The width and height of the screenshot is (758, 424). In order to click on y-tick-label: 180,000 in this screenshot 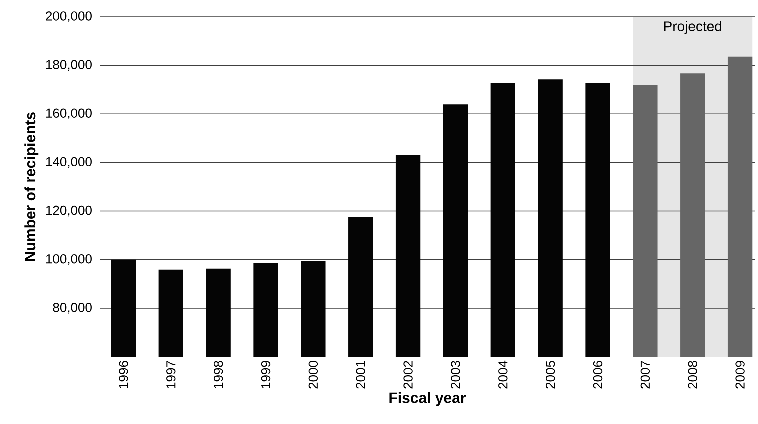, I will do `click(69, 65)`.